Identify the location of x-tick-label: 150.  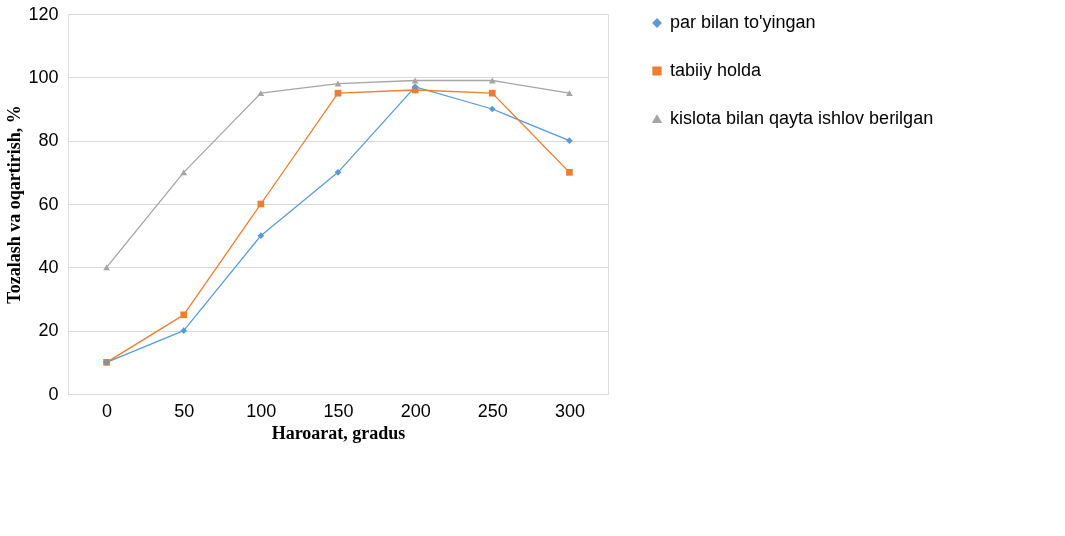
(338, 410).